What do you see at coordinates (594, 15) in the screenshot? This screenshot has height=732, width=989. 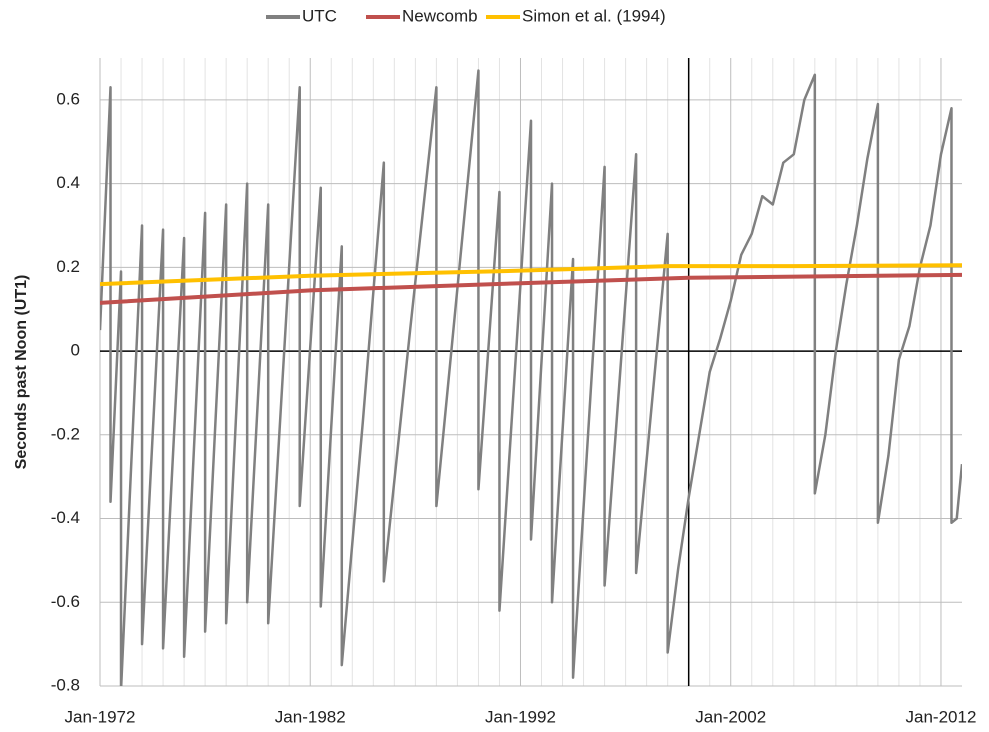 I see `legend-label: Simon et al. (1994)` at bounding box center [594, 15].